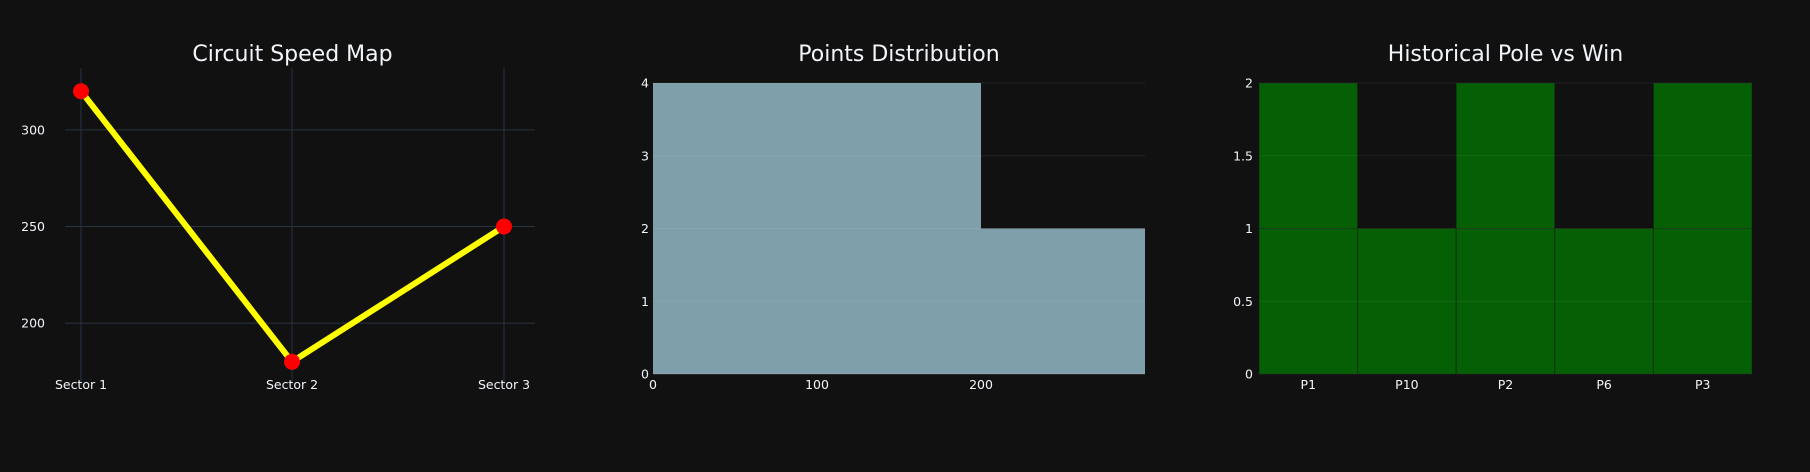 Image resolution: width=1810 pixels, height=472 pixels. Describe the element at coordinates (981, 384) in the screenshot. I see `points-distribution-x-tick-label: 200` at that location.